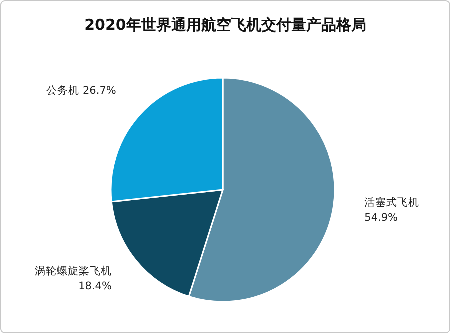 The height and width of the screenshot is (334, 451). Describe the element at coordinates (81, 91) in the screenshot. I see `slice-label: 公务机 26.7%` at that location.